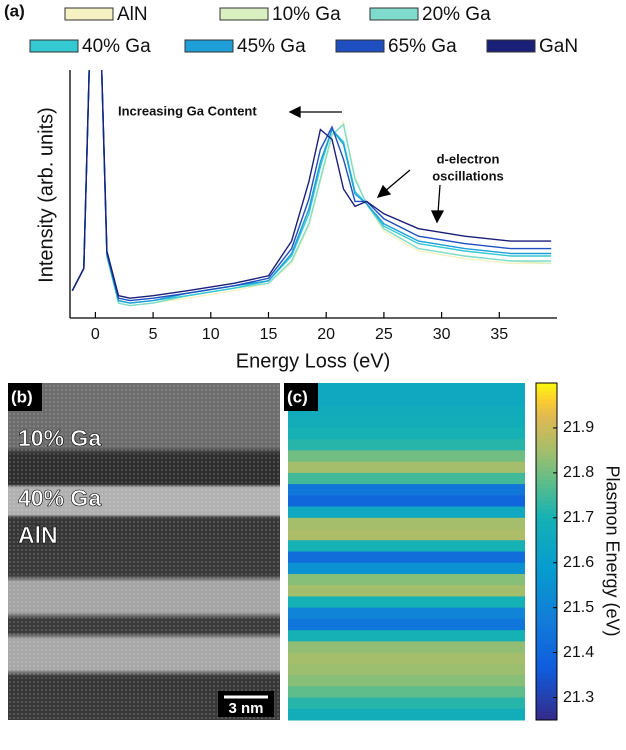  Describe the element at coordinates (46, 195) in the screenshot. I see `y-axis-label: Intensity (arb. units)` at that location.